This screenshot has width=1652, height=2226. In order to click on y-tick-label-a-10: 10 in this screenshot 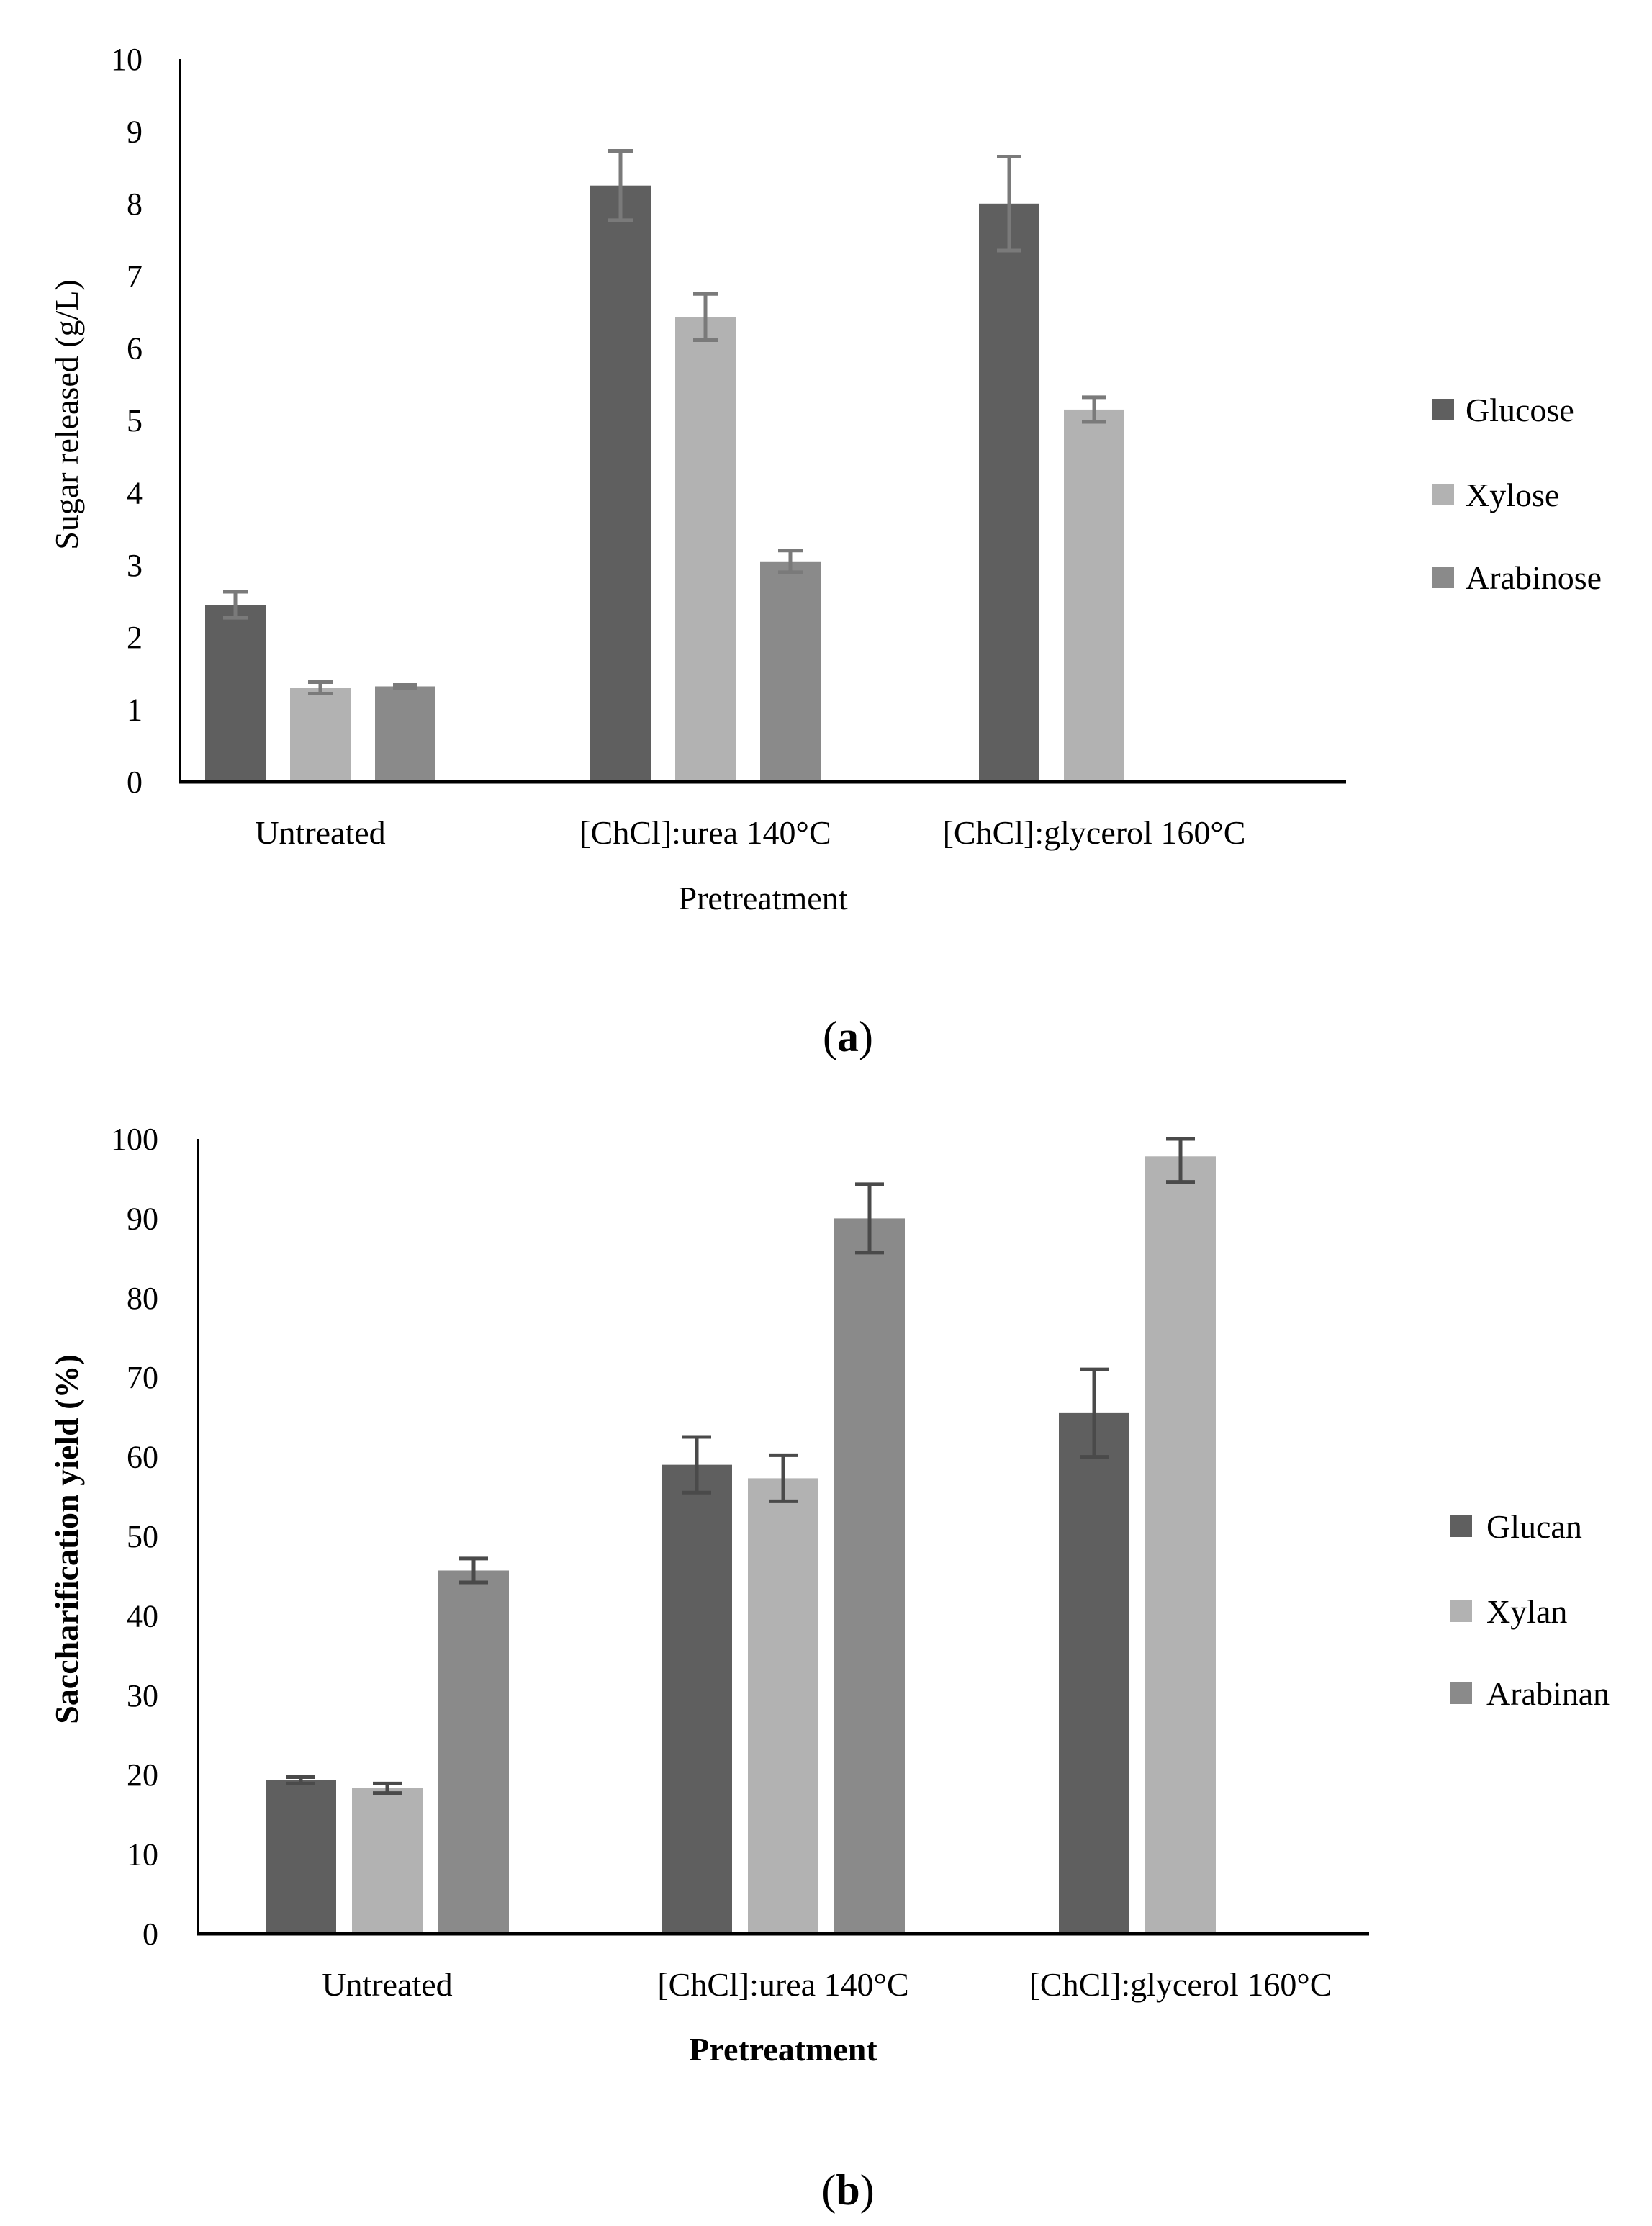, I will do `click(127, 59)`.